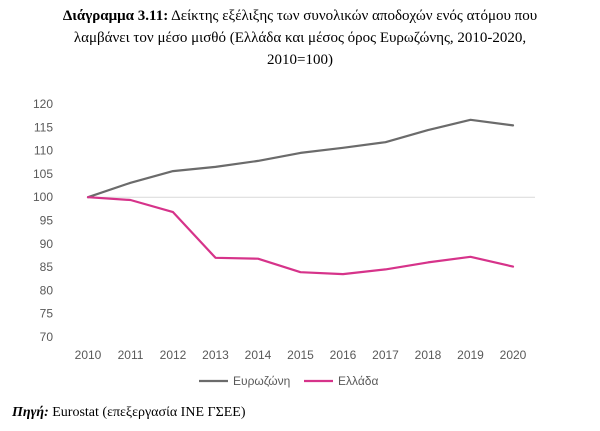 The image size is (600, 431). Describe the element at coordinates (47, 290) in the screenshot. I see `y-tick-label: 80` at that location.